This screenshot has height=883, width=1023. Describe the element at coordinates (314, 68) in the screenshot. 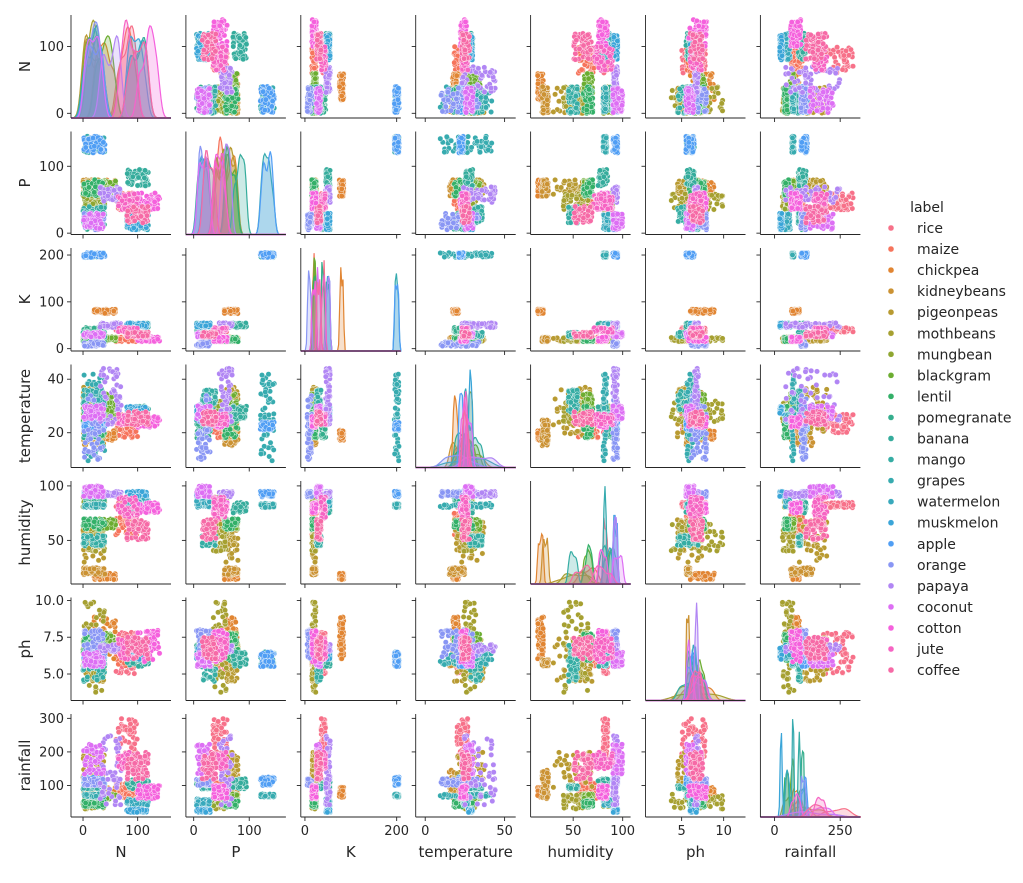

I see `scatter-point-maize` at that location.